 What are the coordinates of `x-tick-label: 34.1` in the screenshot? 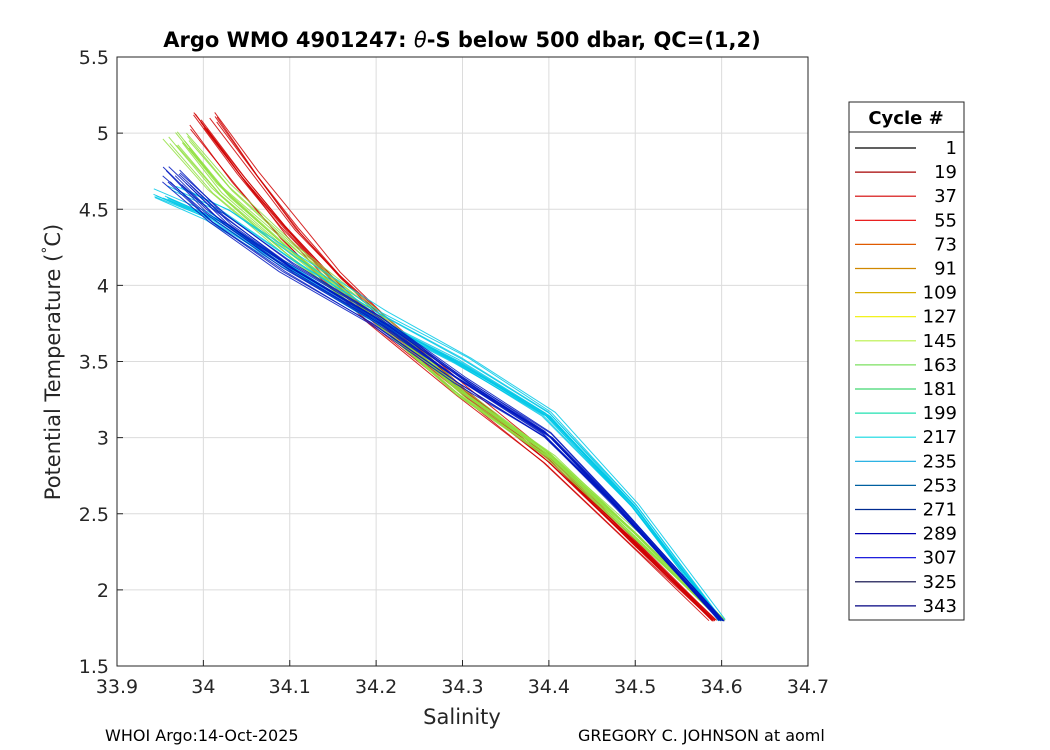 It's located at (290, 687).